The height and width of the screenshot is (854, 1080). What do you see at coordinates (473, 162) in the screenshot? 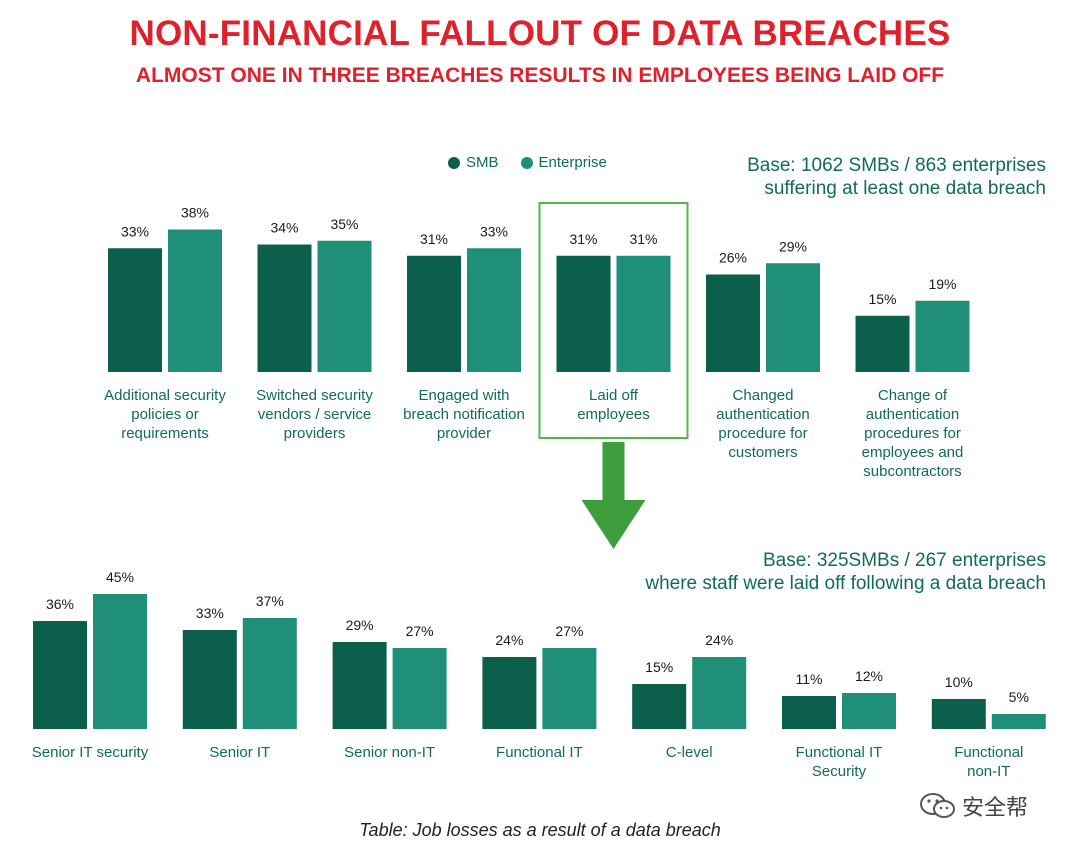
I see `legend-item-smb: SMB` at bounding box center [473, 162].